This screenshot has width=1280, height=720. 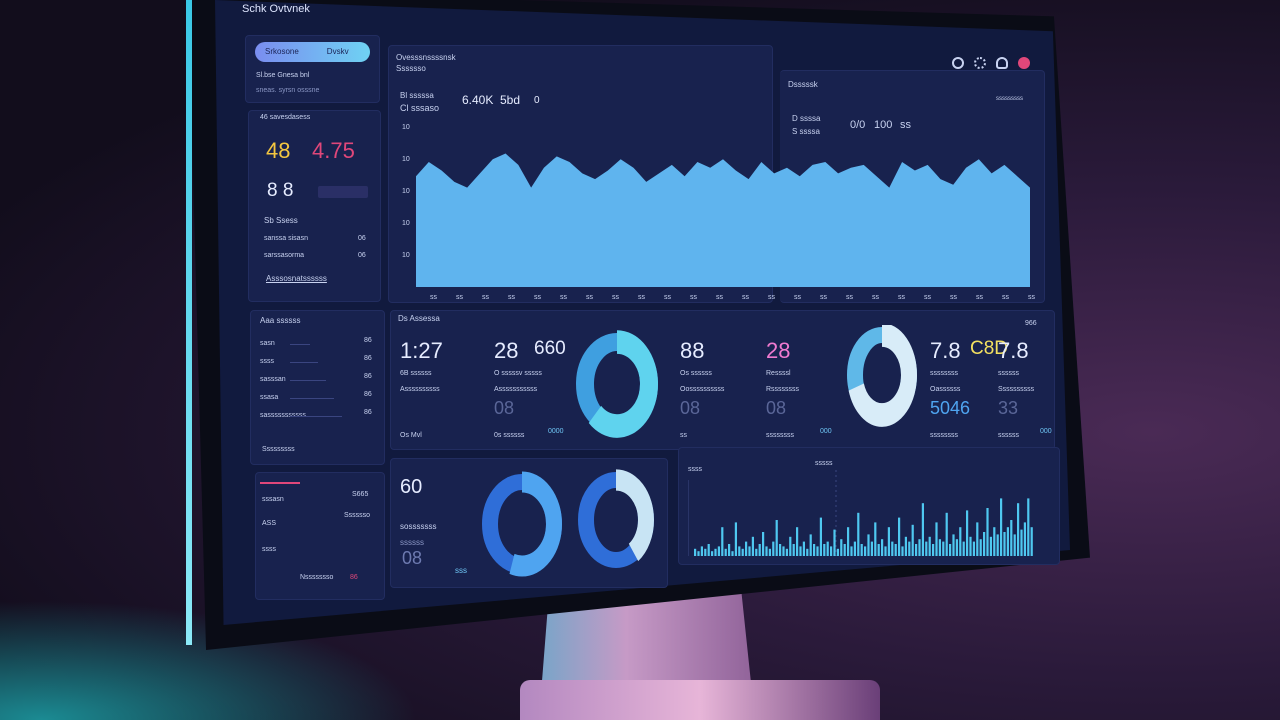 I want to click on monitor-edge-light, so click(x=189, y=322).